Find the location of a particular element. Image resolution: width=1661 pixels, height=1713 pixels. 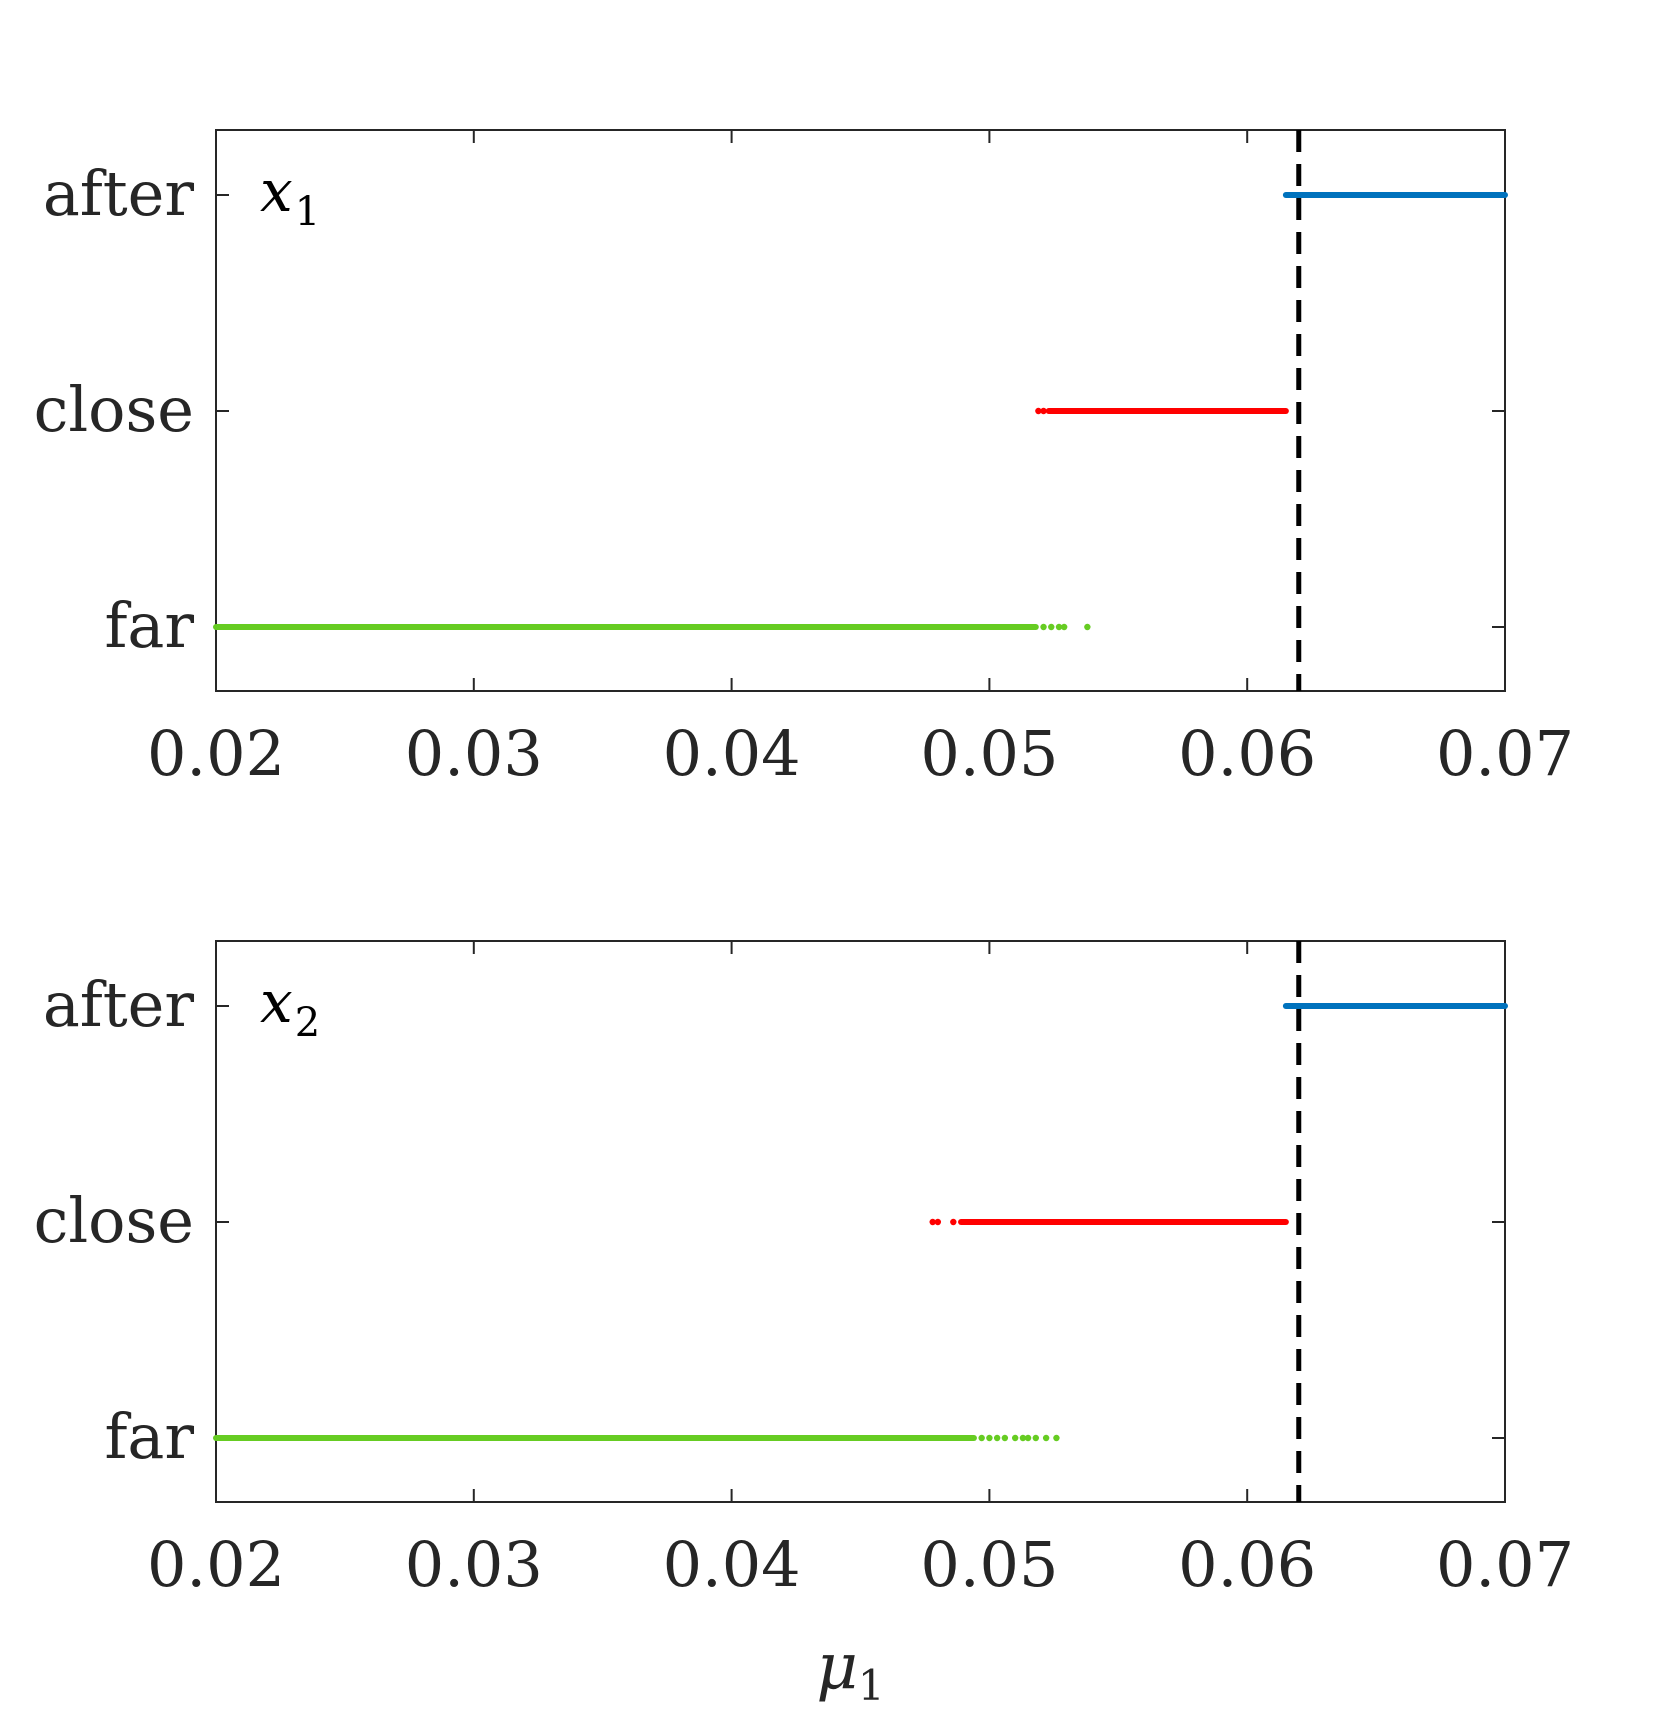

panel-label: x1 is located at coordinates (290, 196).